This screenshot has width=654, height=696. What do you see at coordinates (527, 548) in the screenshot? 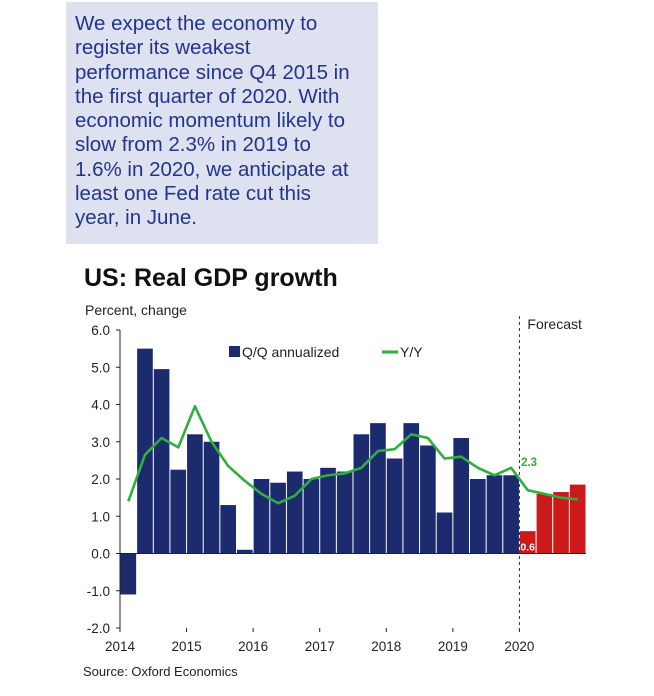
I see `data-label-0-6: 0.6` at bounding box center [527, 548].